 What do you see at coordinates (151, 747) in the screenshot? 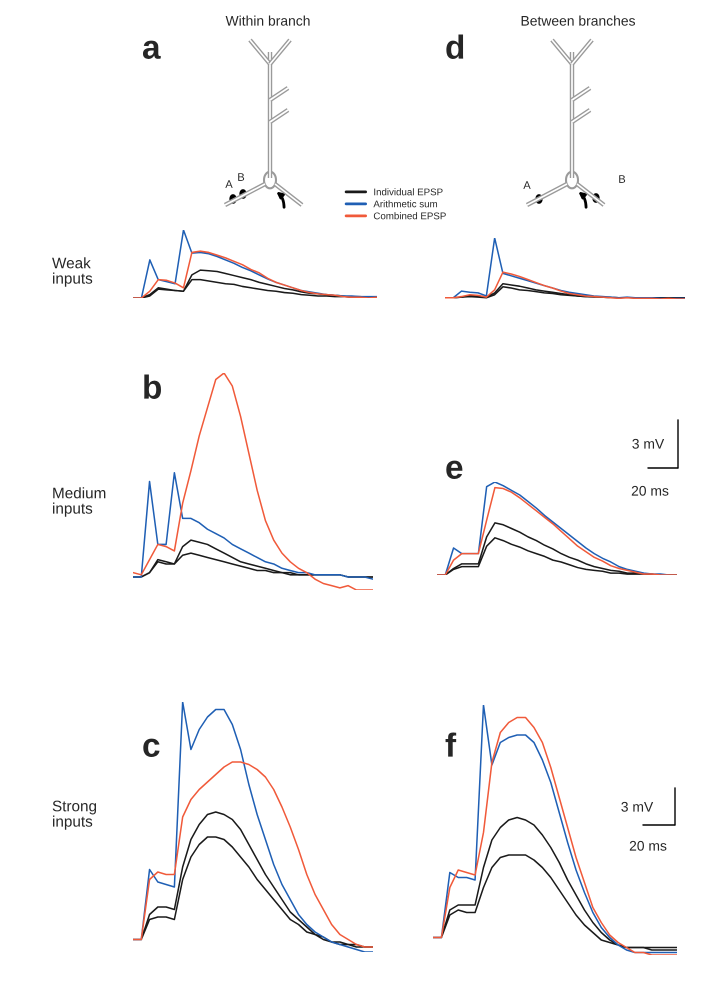
I see `text: c` at bounding box center [151, 747].